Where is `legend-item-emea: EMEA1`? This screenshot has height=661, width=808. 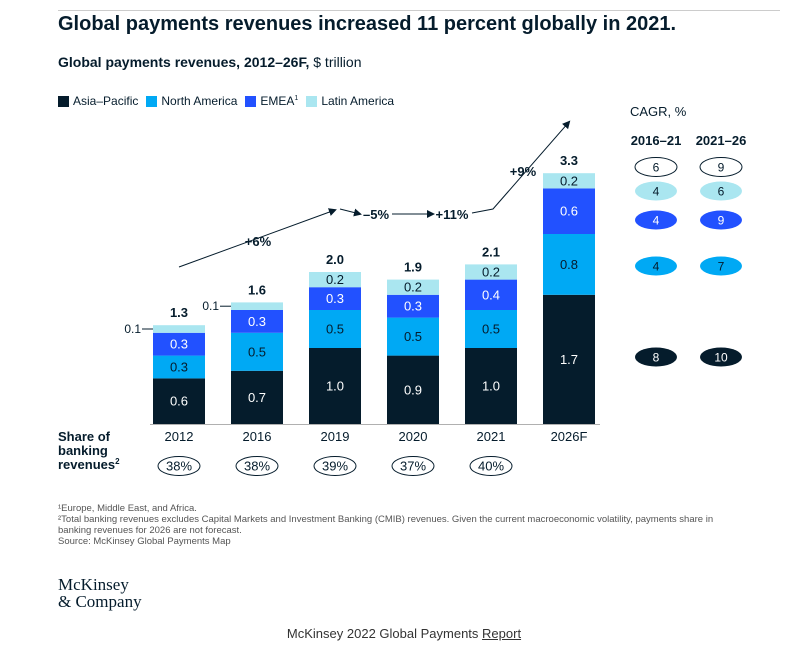 legend-item-emea: EMEA1 is located at coordinates (271, 101).